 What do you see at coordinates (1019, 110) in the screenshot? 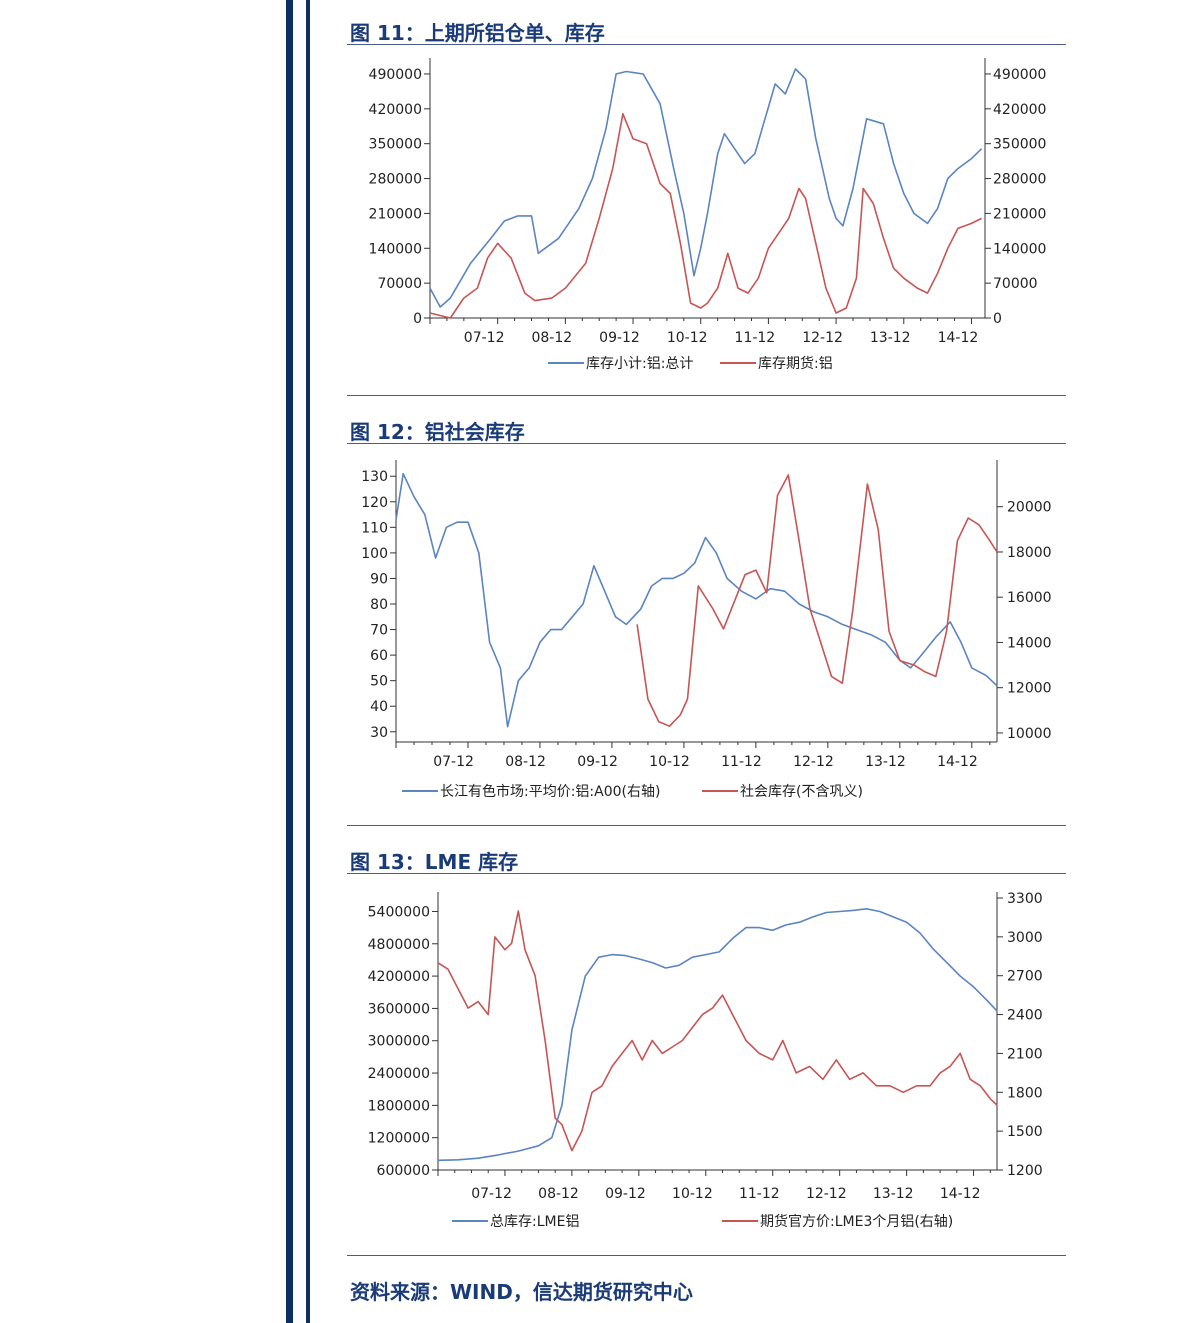
I see `right-tick-label: 420000` at bounding box center [1019, 110].